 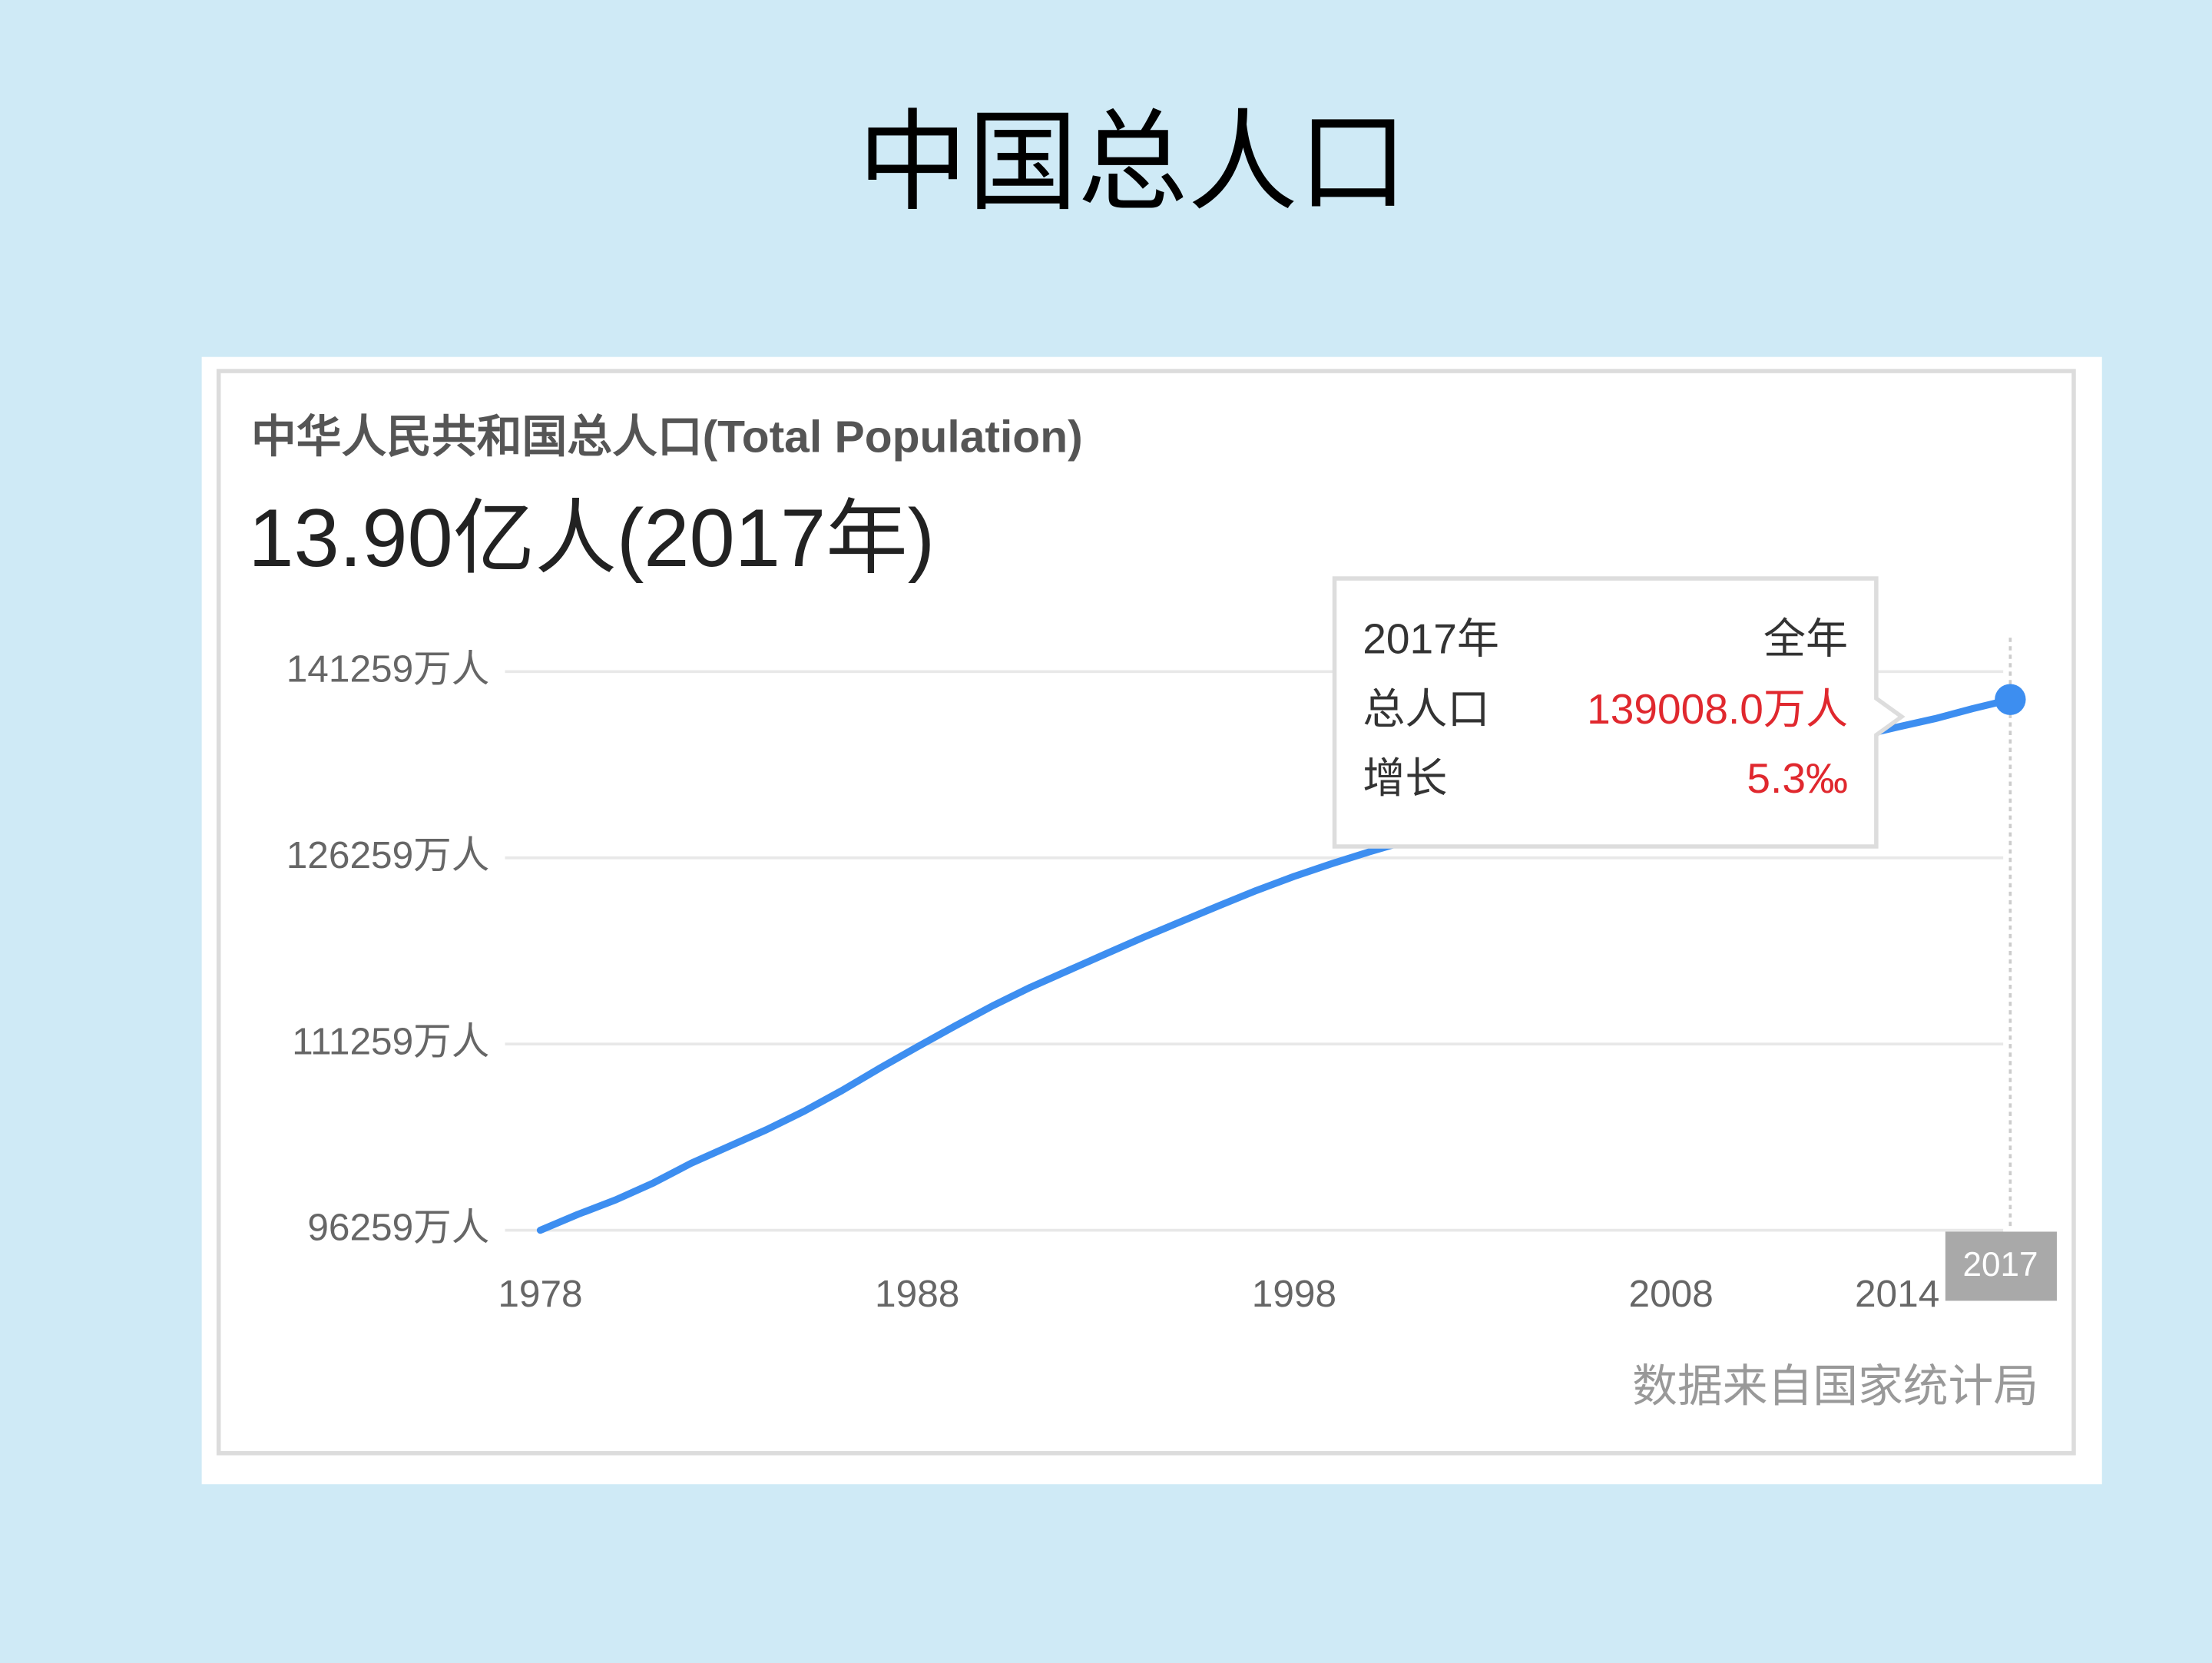 I want to click on tooltip-row-label: 总人口, so click(x=1426, y=709).